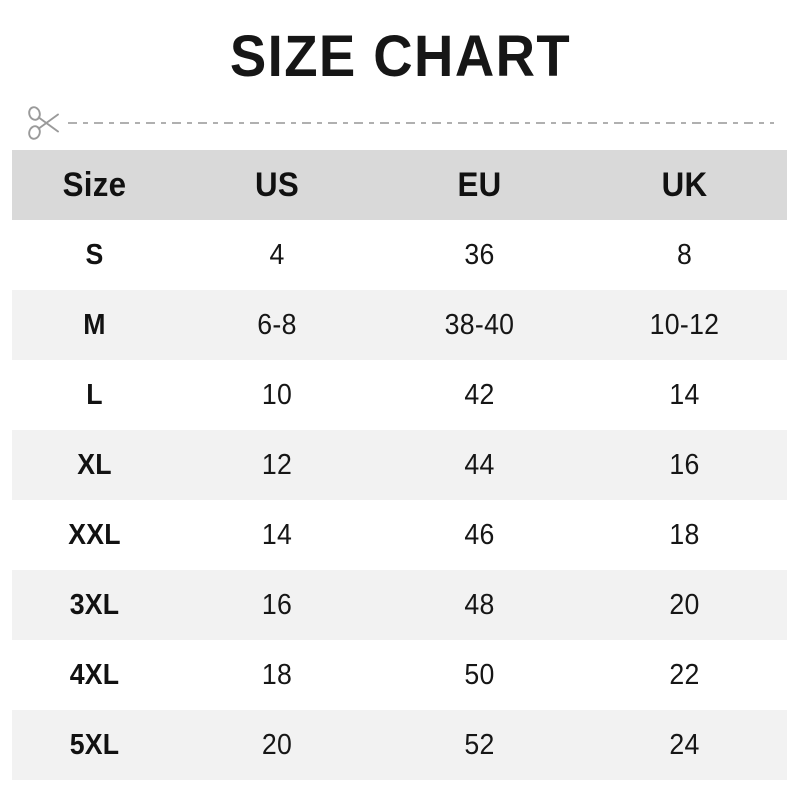  I want to click on cell-size: S, so click(94, 254).